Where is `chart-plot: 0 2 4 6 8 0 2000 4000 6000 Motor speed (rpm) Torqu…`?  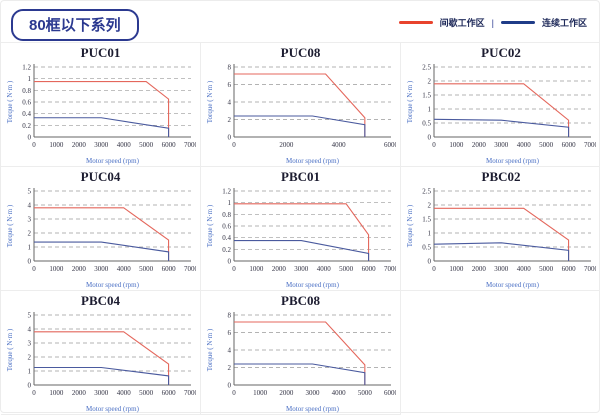 chart-plot: 0 2 4 6 8 0 2000 4000 6000 Motor speed (rpm) Torqu… is located at coordinates (301, 115).